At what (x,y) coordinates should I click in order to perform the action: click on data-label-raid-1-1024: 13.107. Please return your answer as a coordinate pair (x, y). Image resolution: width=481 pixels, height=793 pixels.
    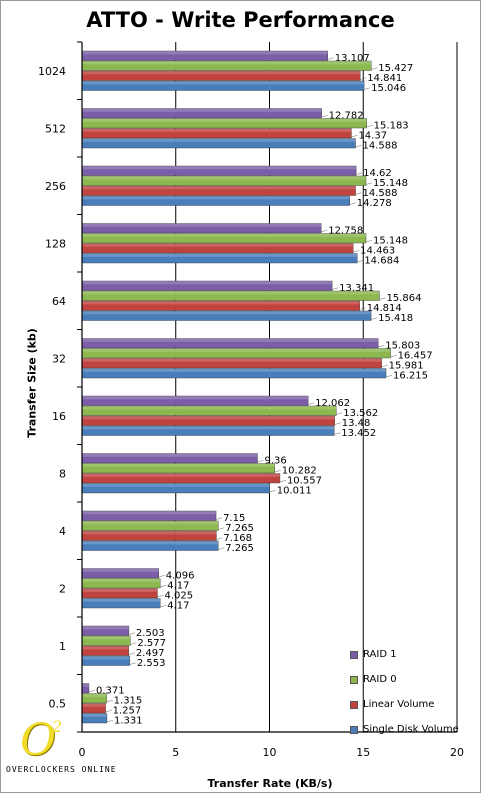
    Looking at the image, I should click on (352, 58).